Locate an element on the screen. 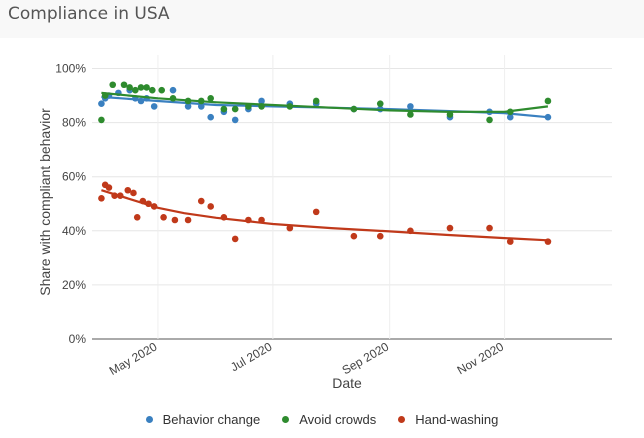 Image resolution: width=644 pixels, height=438 pixels. y-tick-label: 80% is located at coordinates (74, 123).